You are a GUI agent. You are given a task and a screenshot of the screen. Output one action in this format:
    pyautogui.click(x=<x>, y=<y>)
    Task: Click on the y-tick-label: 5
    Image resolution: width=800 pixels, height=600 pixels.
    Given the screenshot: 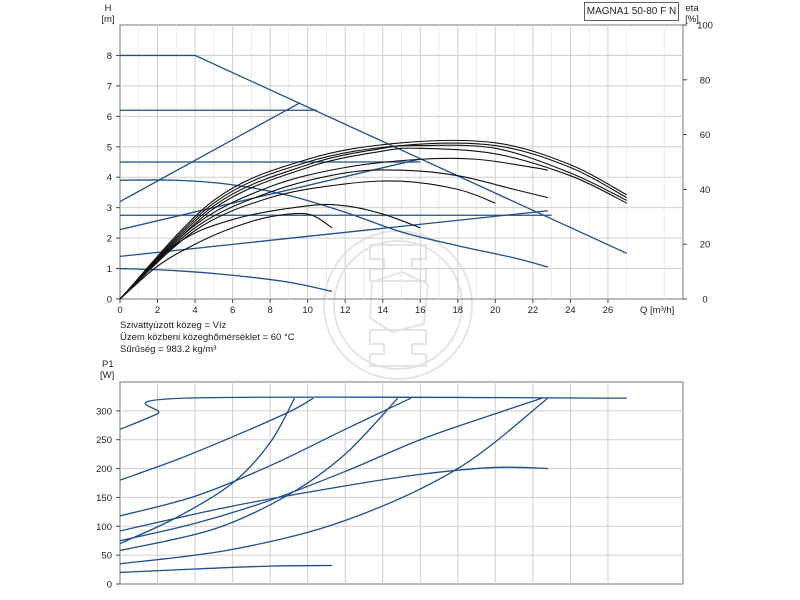 What is the action you would take?
    pyautogui.click(x=109, y=147)
    